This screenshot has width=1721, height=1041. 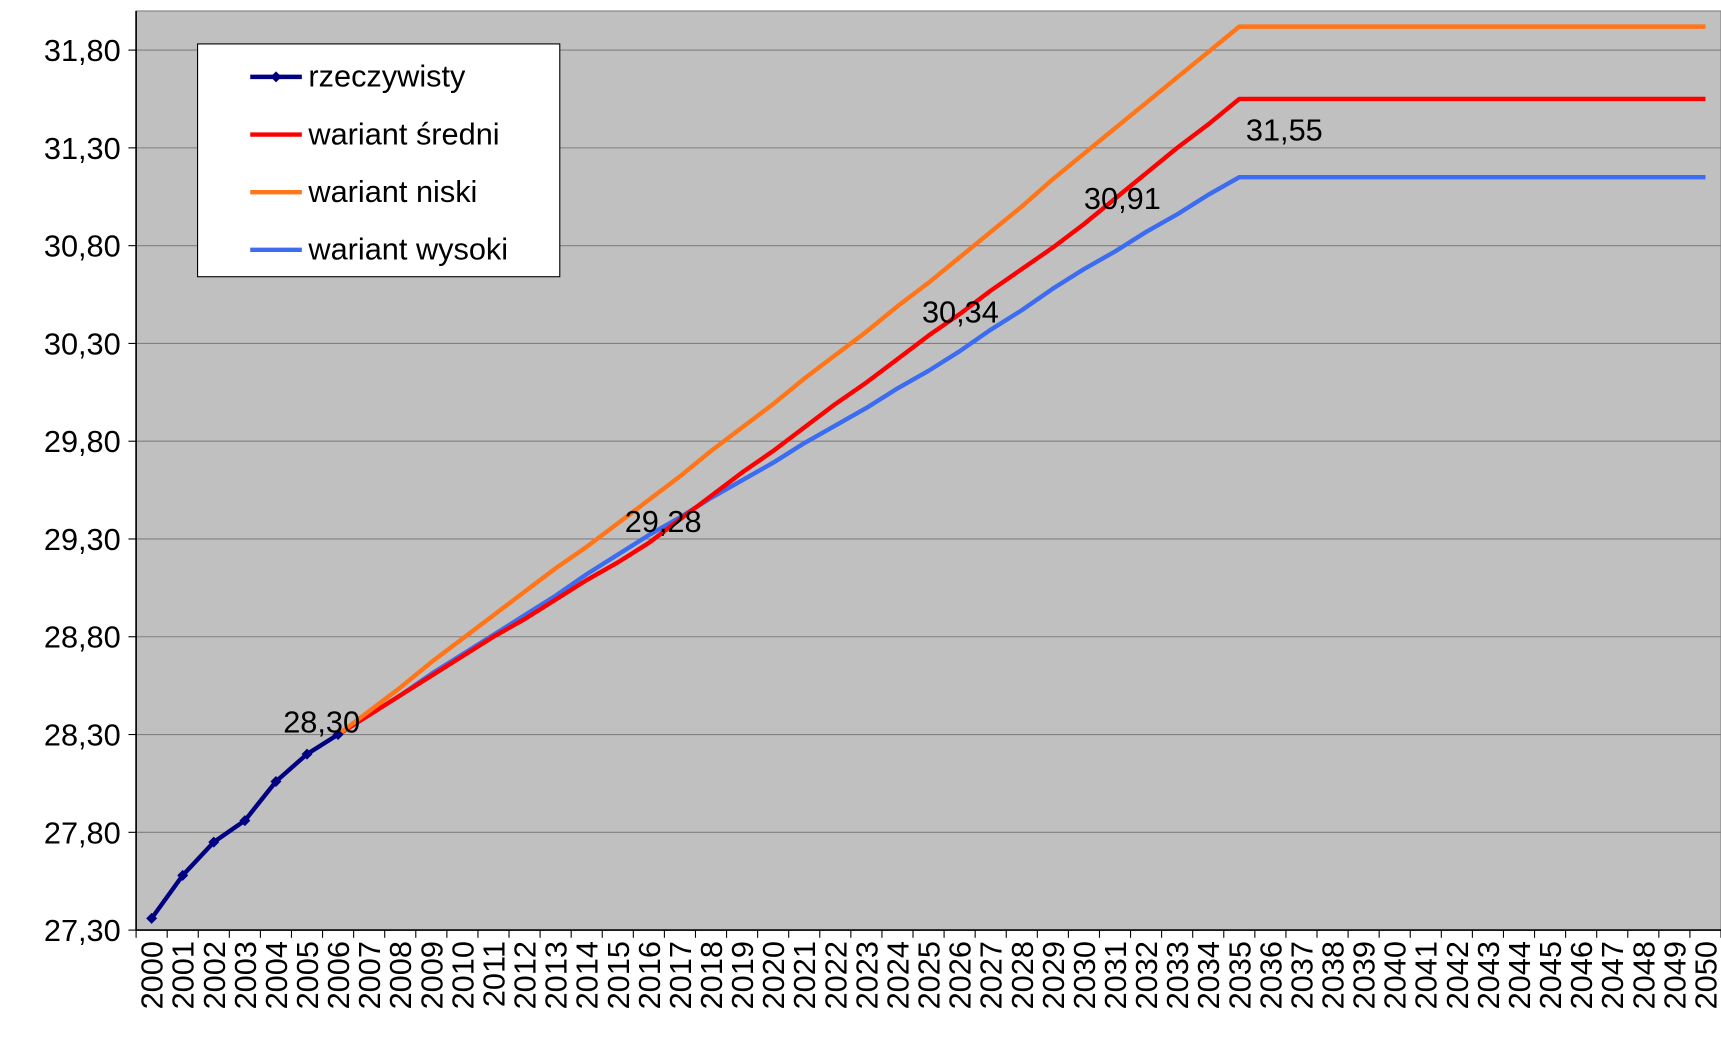 I want to click on x-tick-label: 2013, so click(x=556, y=975).